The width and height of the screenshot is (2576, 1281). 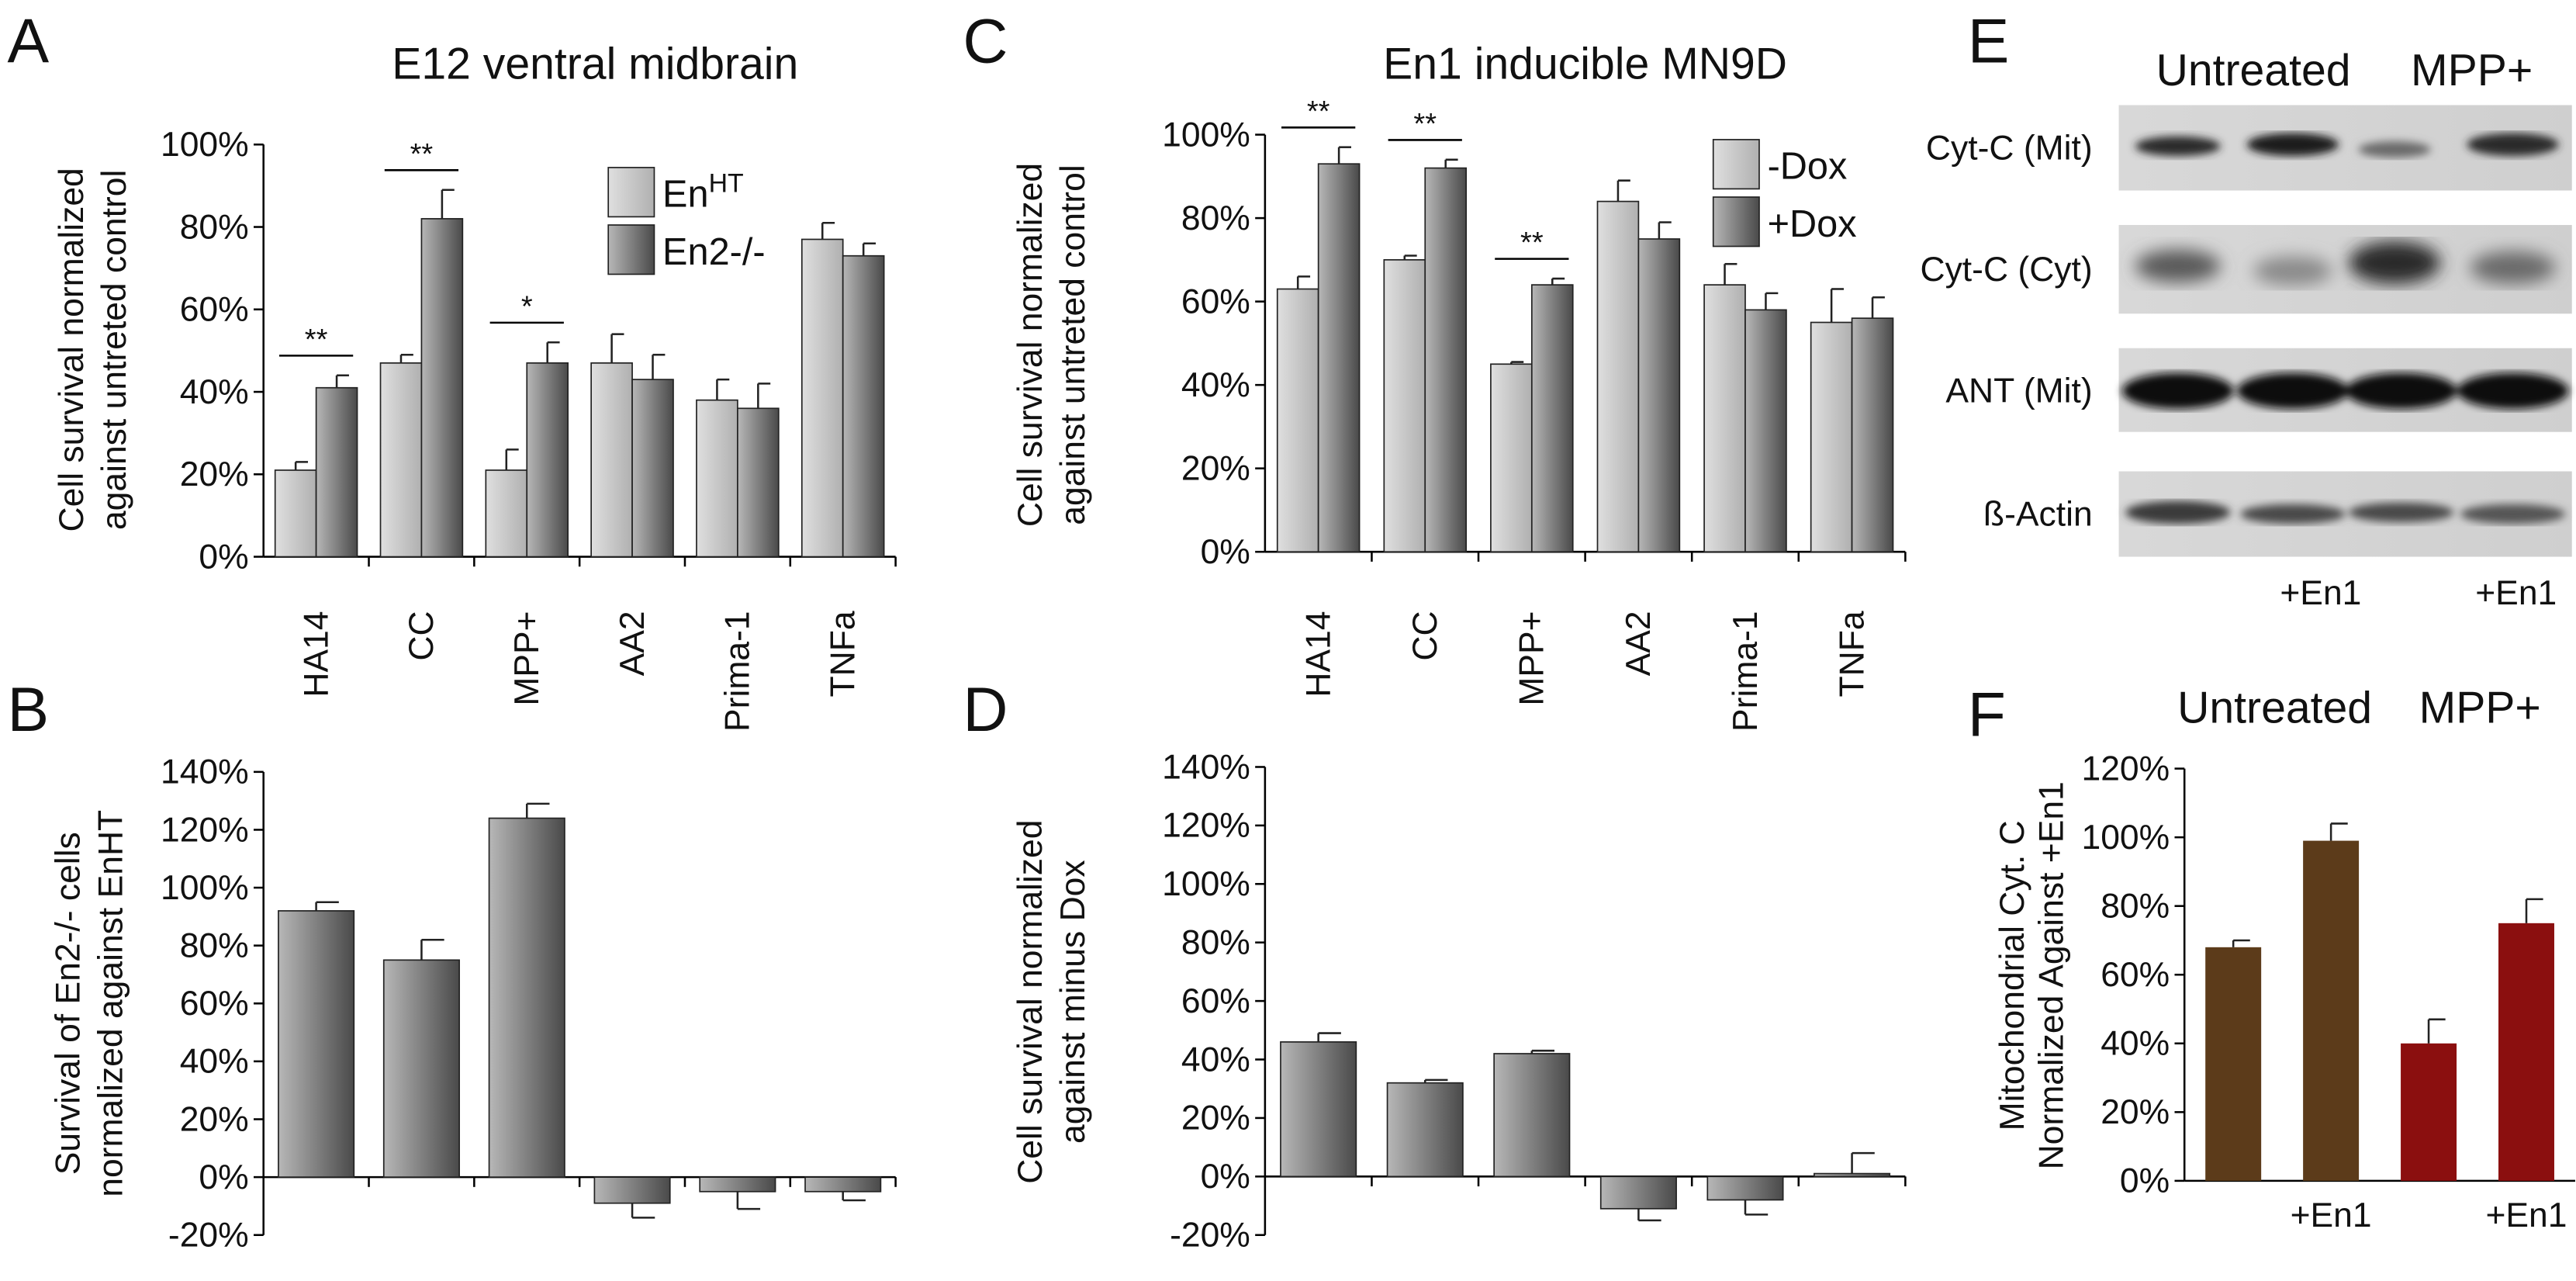 I want to click on legend-label: -Dox, so click(x=1808, y=167).